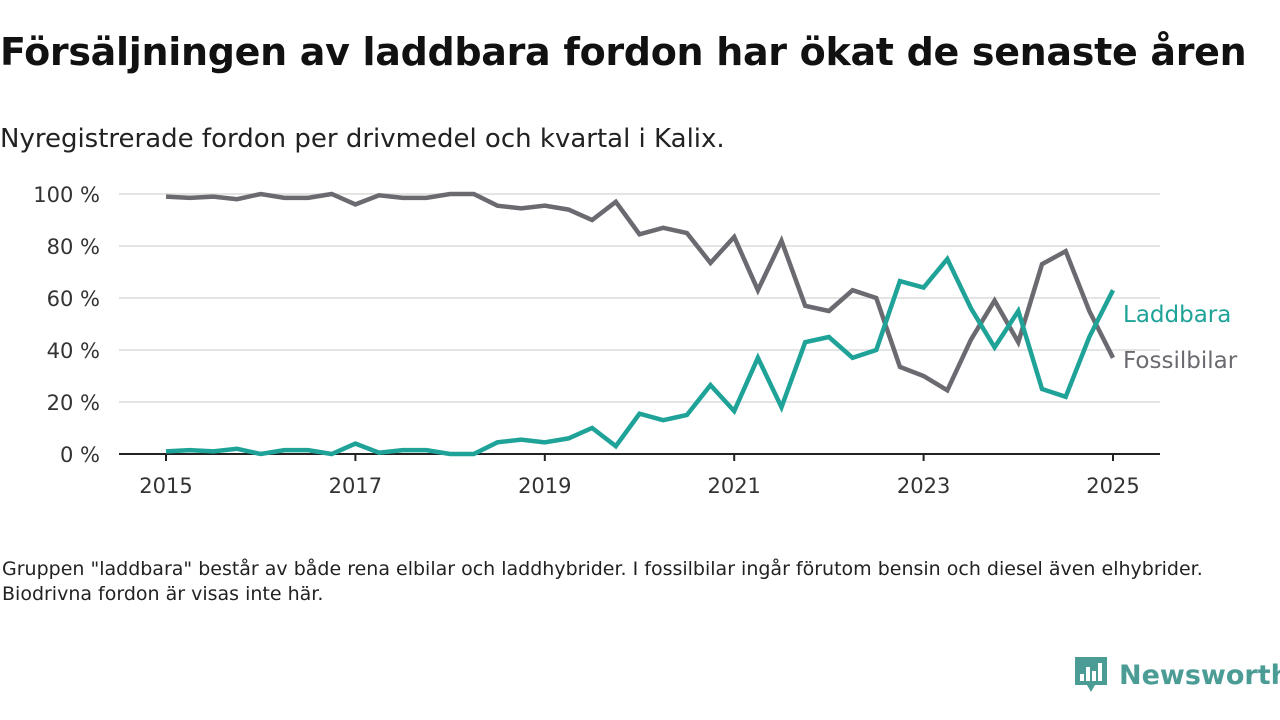 The image size is (1280, 720). I want to click on x-tick-label: 2015, so click(165, 486).